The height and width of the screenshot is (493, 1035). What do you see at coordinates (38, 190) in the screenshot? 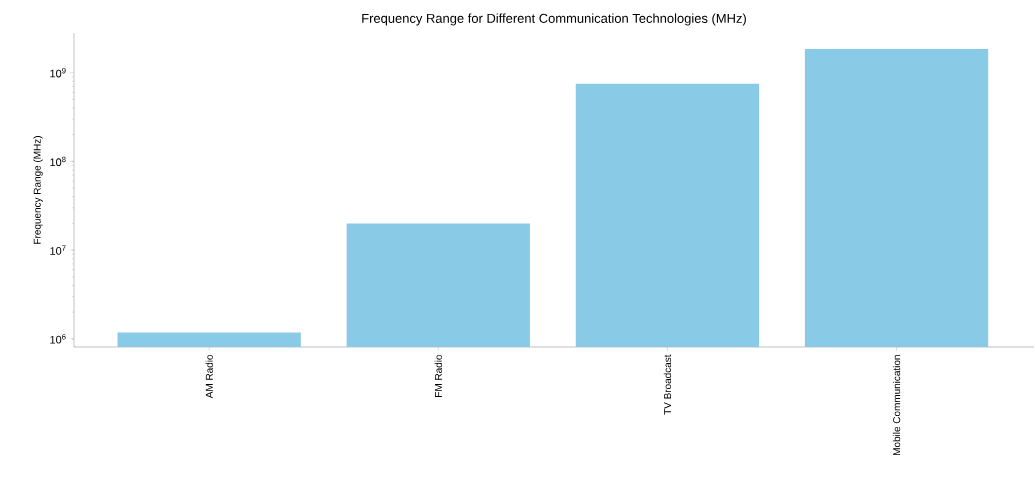
I see `y-axis-title: Frequency Range (MHz)` at bounding box center [38, 190].